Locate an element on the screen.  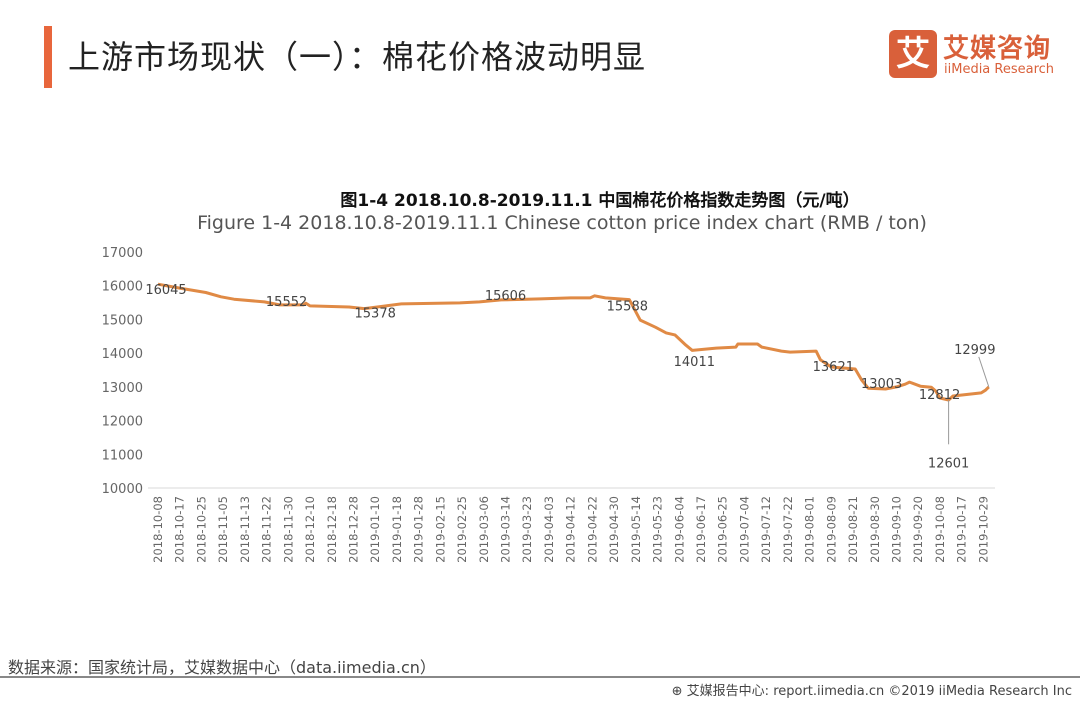
x-tick-label: 2019-08-01 is located at coordinates (810, 529).